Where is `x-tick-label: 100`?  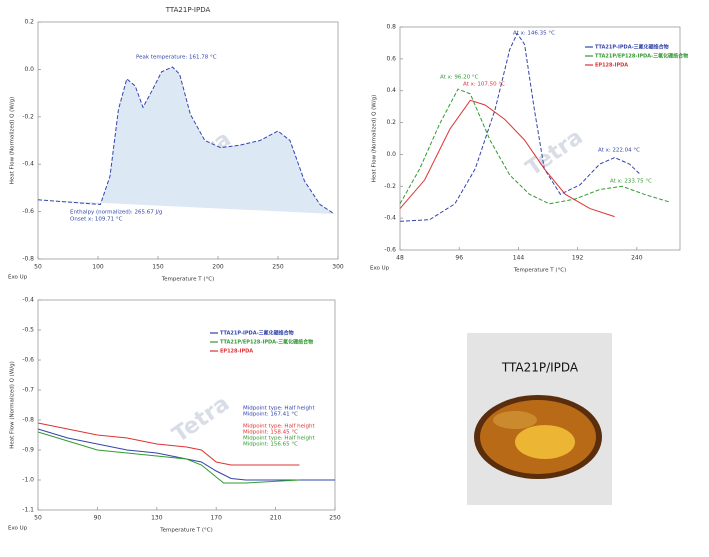
x-tick-label: 100 is located at coordinates (98, 267).